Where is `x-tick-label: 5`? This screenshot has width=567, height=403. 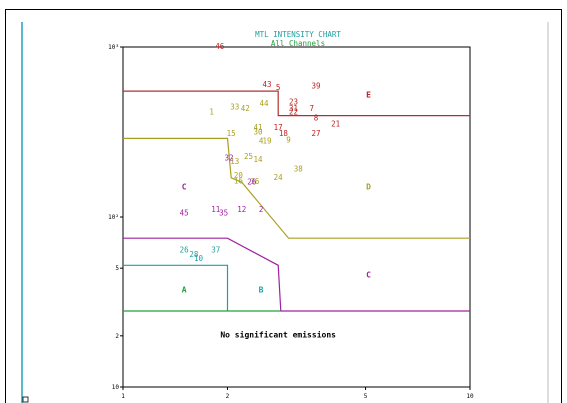
x-tick-label: 5 is located at coordinates (366, 396).